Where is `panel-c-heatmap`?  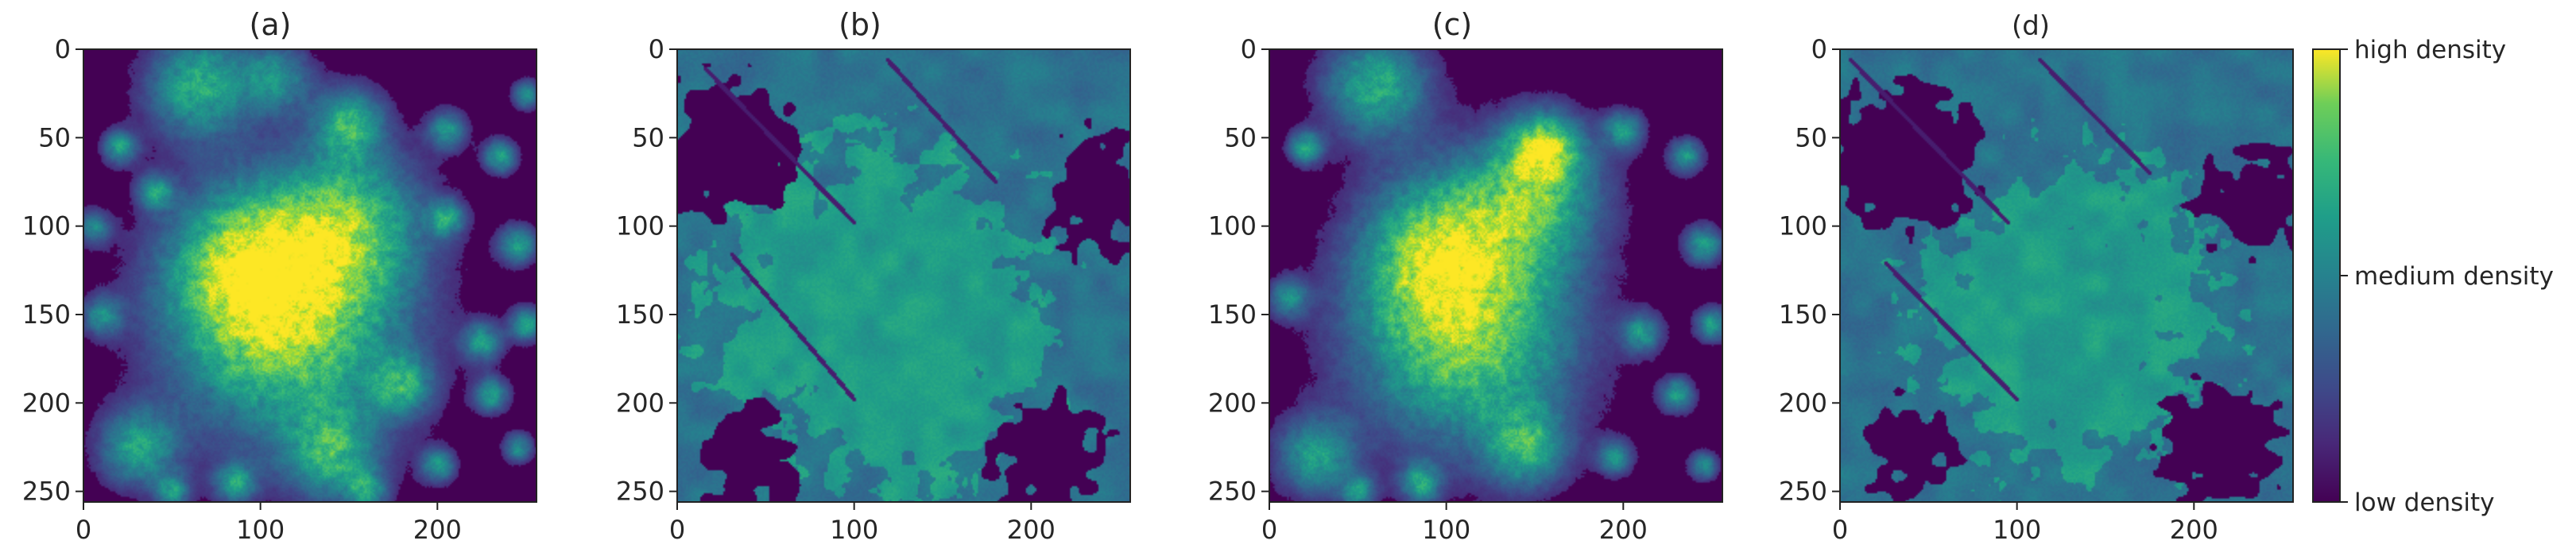
panel-c-heatmap is located at coordinates (1495, 275).